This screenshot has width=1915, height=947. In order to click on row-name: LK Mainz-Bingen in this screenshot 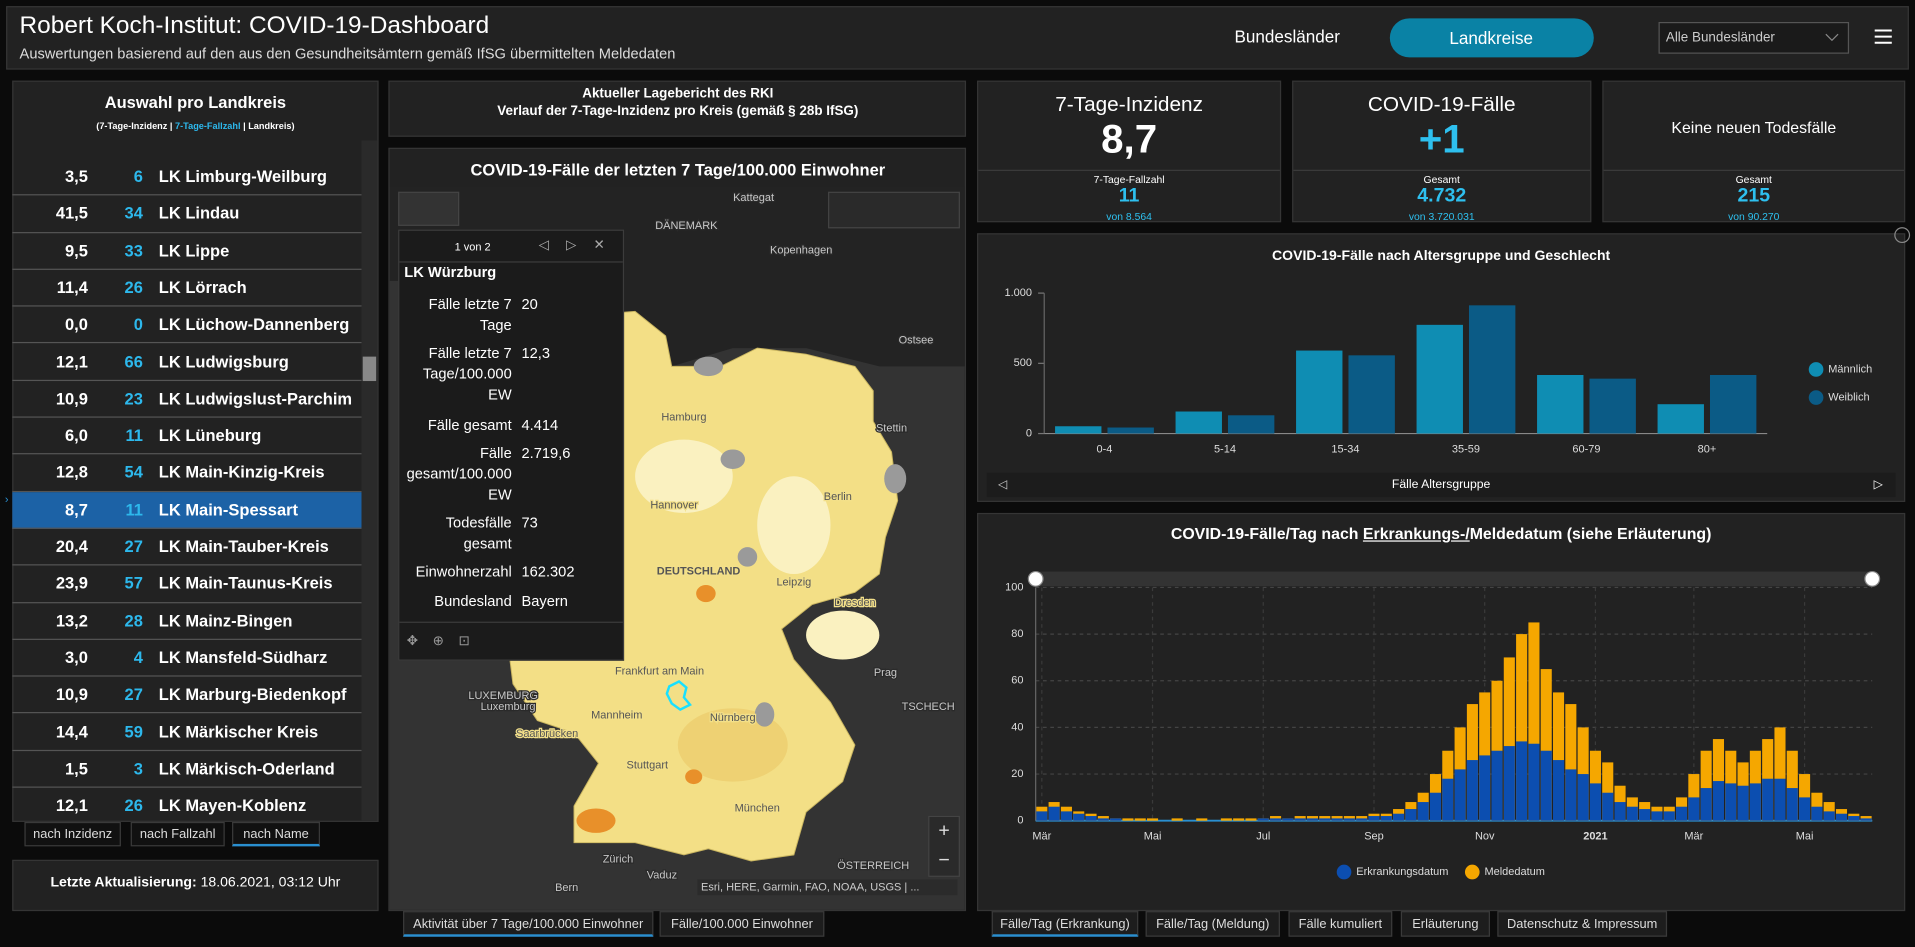, I will do `click(225, 620)`.